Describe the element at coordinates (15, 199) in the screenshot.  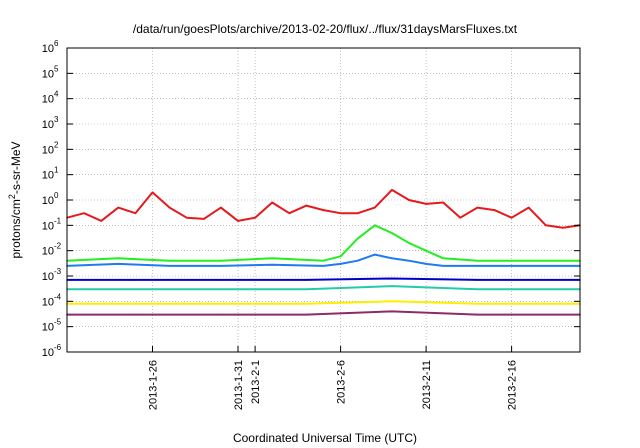
I see `y-axis-label: protons/cm2-s-sr-MeV` at that location.